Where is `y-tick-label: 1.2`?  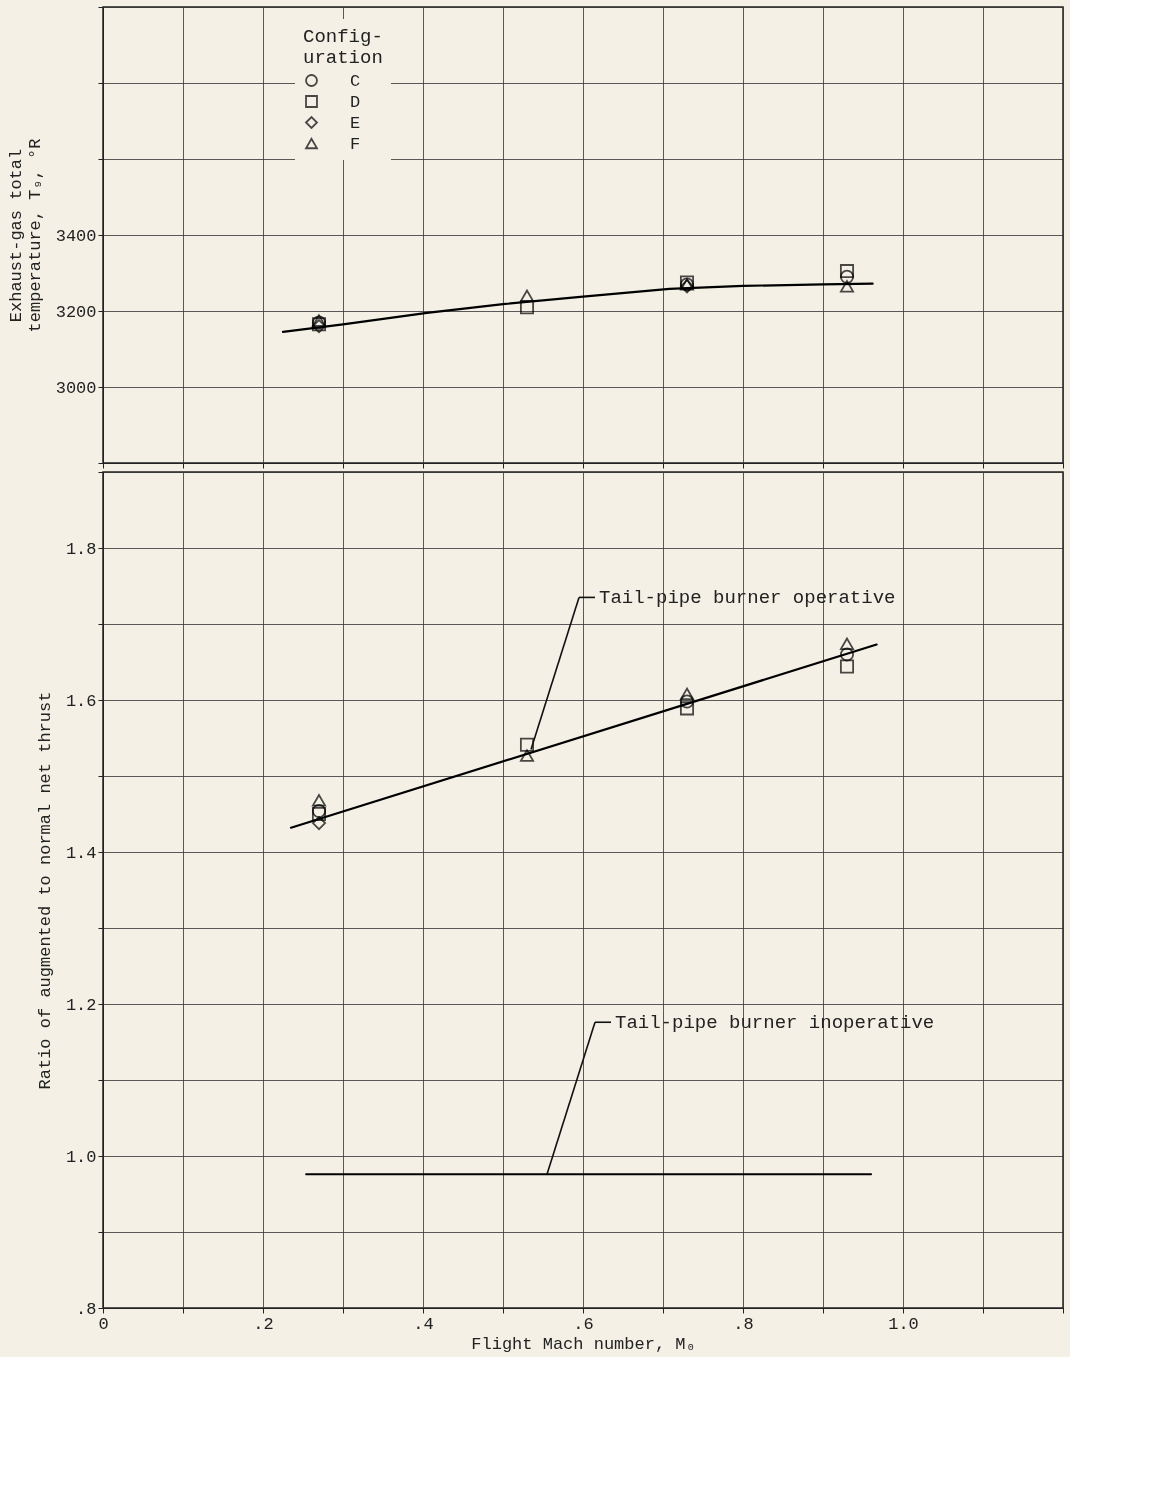
y-tick-label: 1.2 is located at coordinates (81, 1005).